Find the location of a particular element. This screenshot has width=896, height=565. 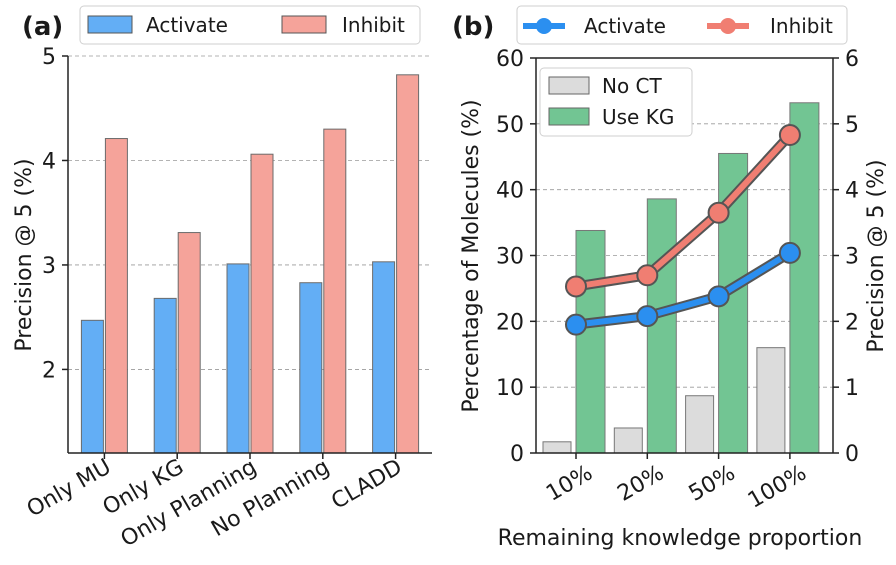

x-tick-label-only-mu: Only MU is located at coordinates (69, 489).